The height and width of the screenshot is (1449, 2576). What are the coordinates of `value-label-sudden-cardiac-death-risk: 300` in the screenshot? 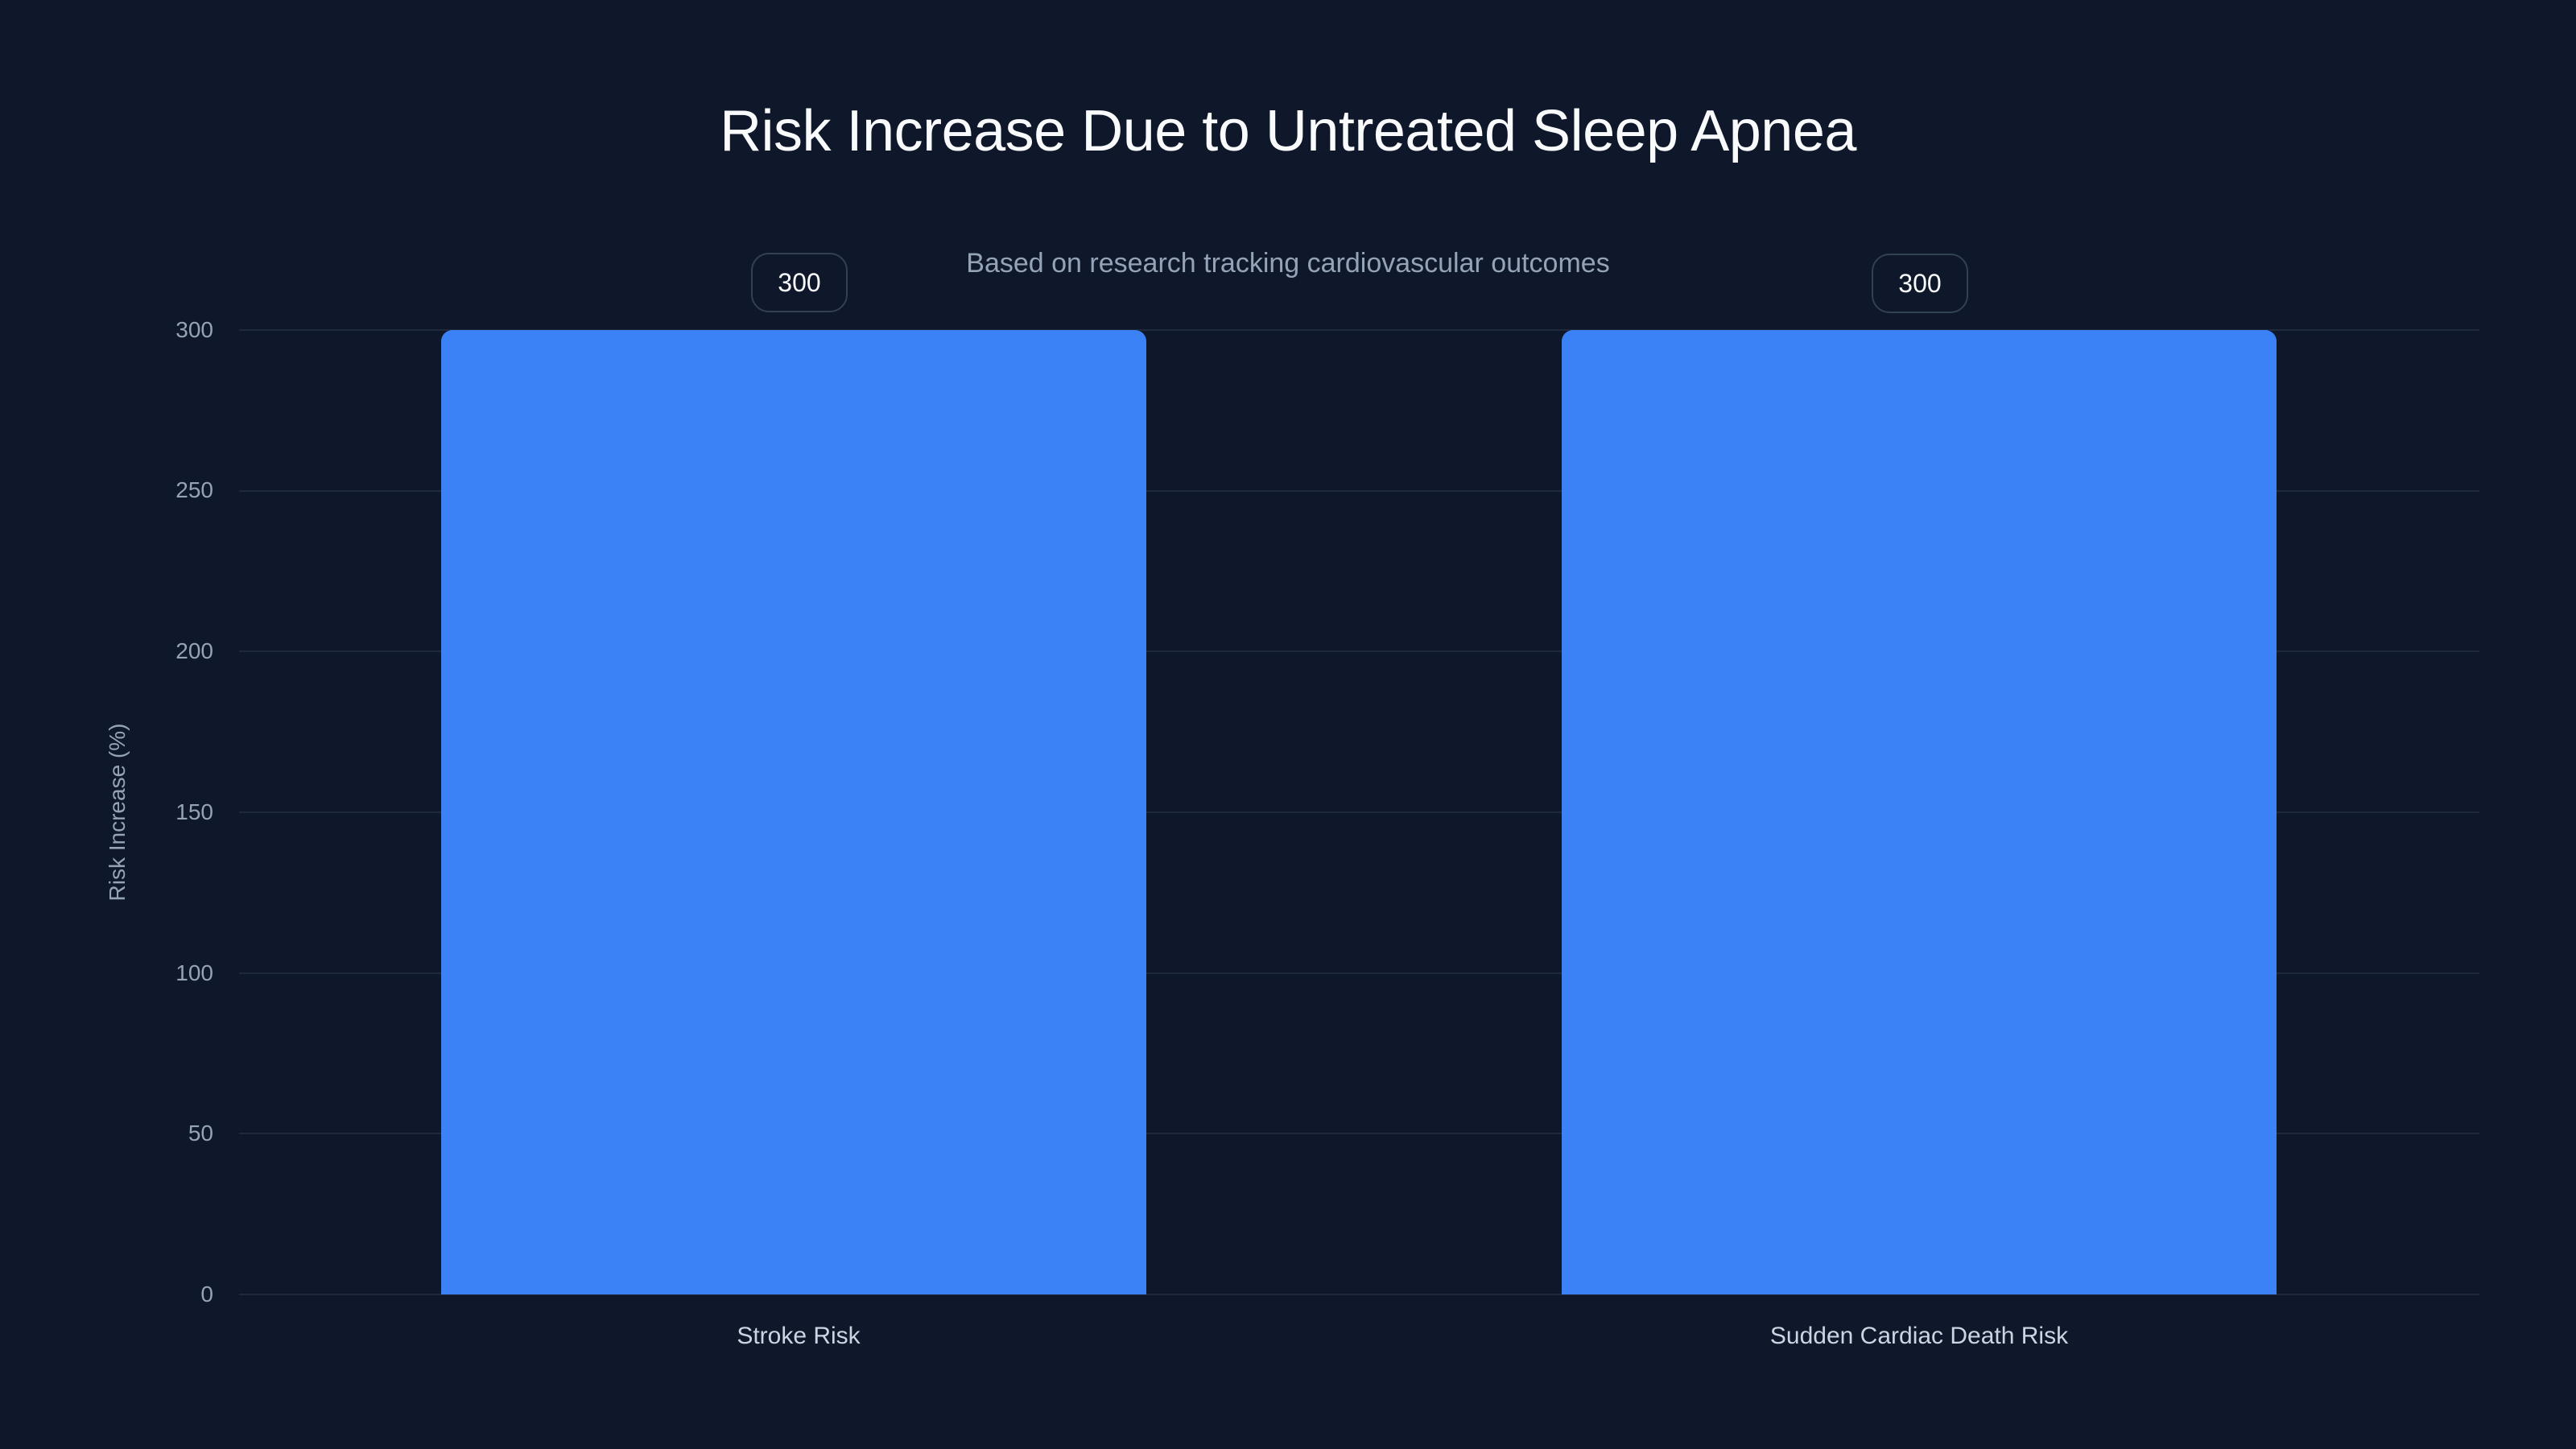 It's located at (1920, 283).